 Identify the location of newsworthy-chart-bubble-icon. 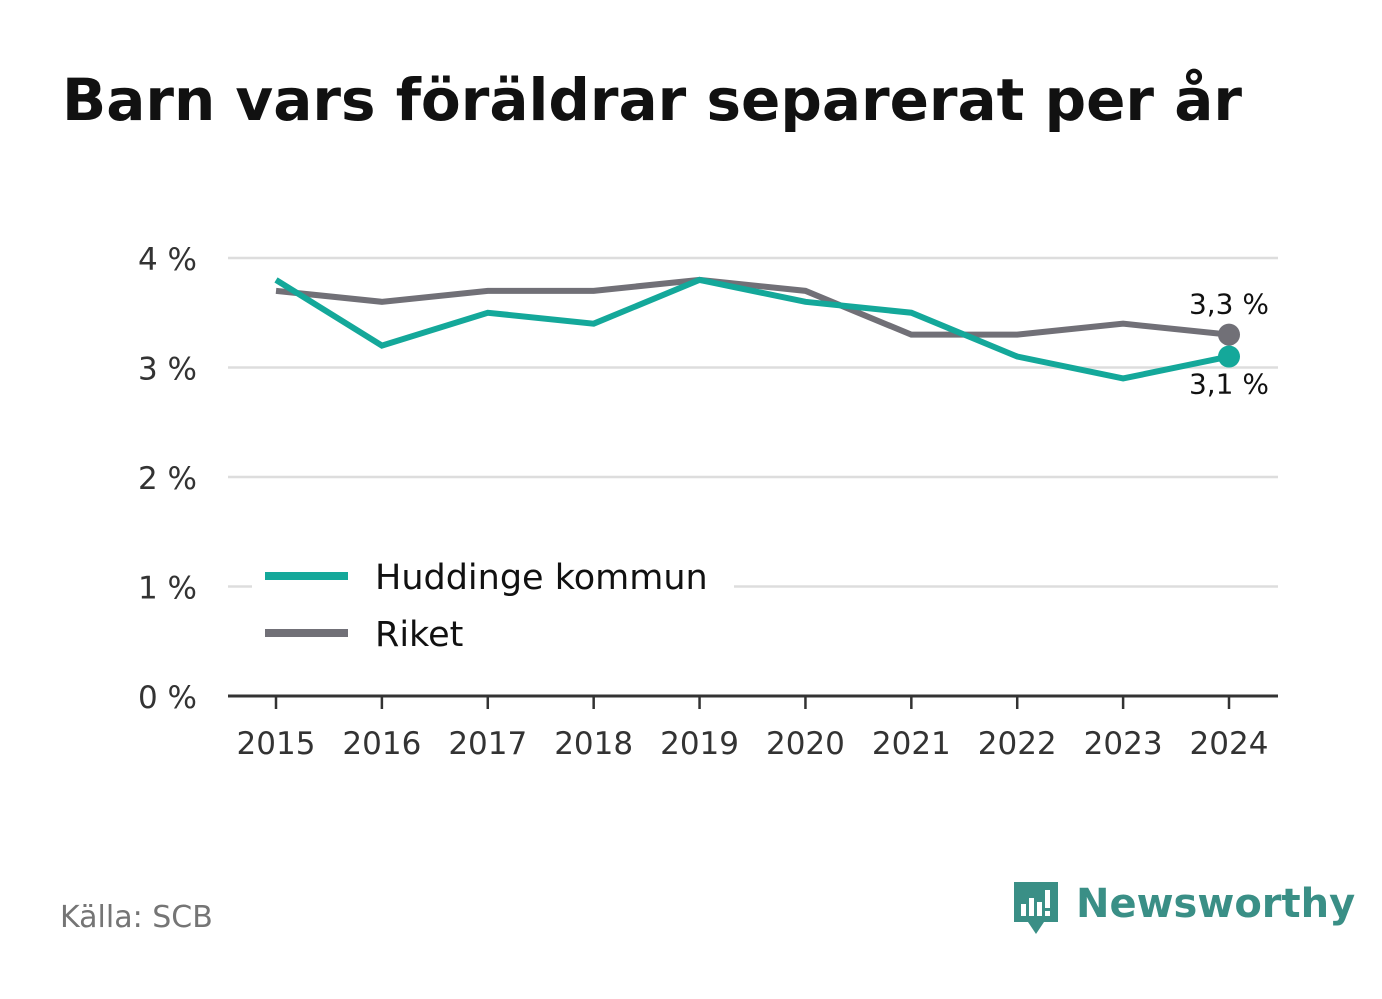
(1036, 908).